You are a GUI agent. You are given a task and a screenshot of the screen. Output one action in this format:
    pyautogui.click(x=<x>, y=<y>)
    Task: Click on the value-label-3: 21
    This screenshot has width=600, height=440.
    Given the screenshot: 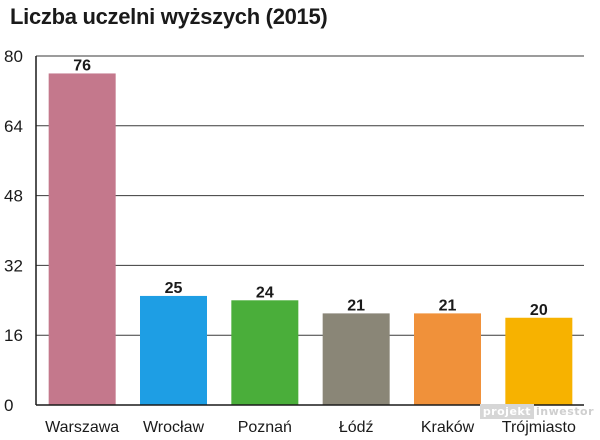 What is the action you would take?
    pyautogui.click(x=356, y=305)
    